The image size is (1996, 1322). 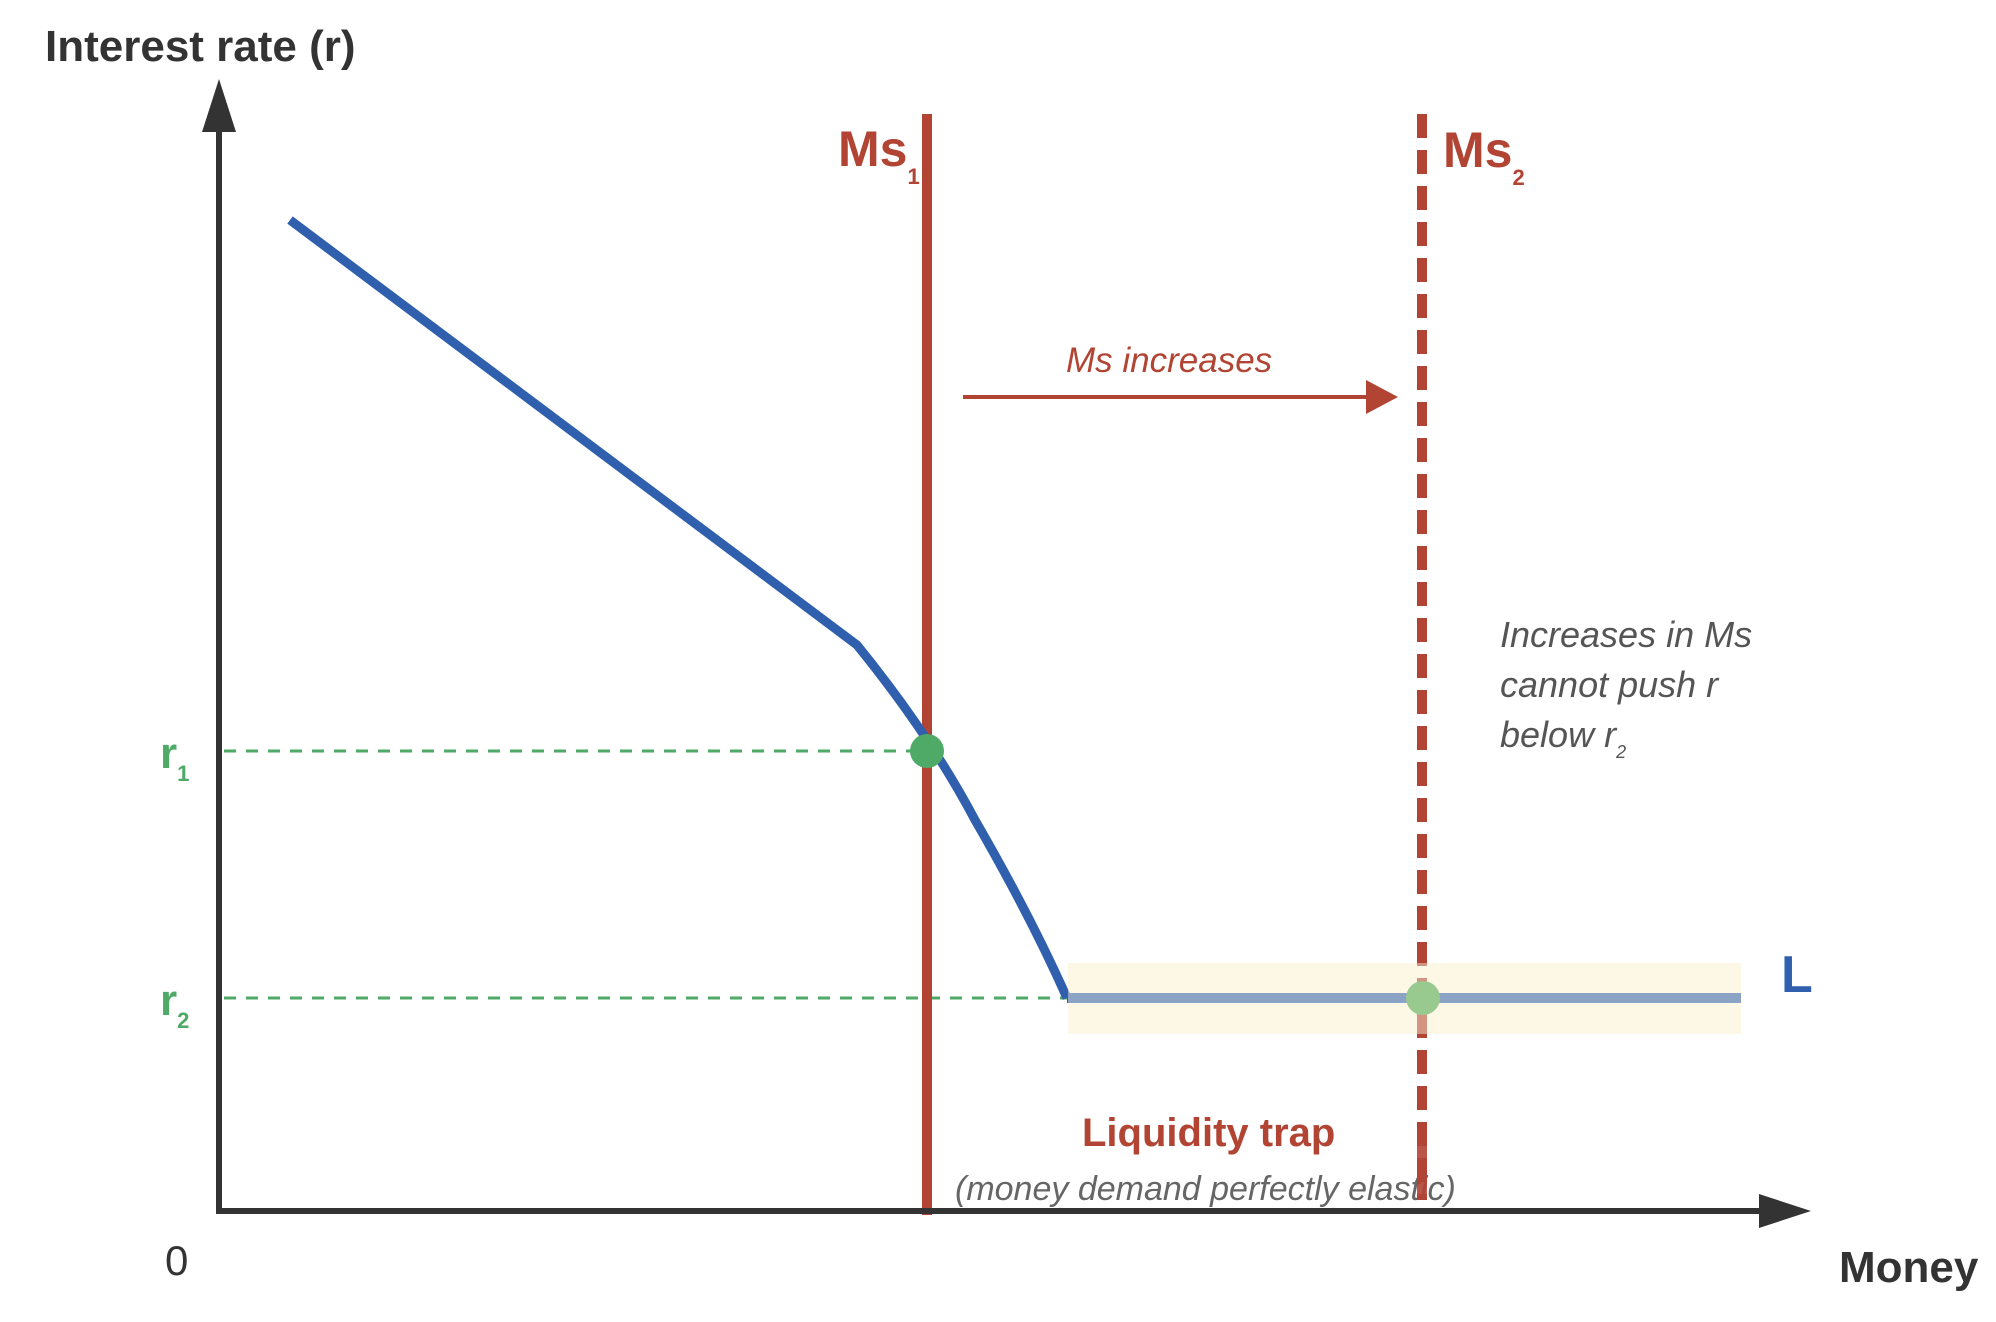 I want to click on ms1-label: Ms1, so click(x=879, y=155).